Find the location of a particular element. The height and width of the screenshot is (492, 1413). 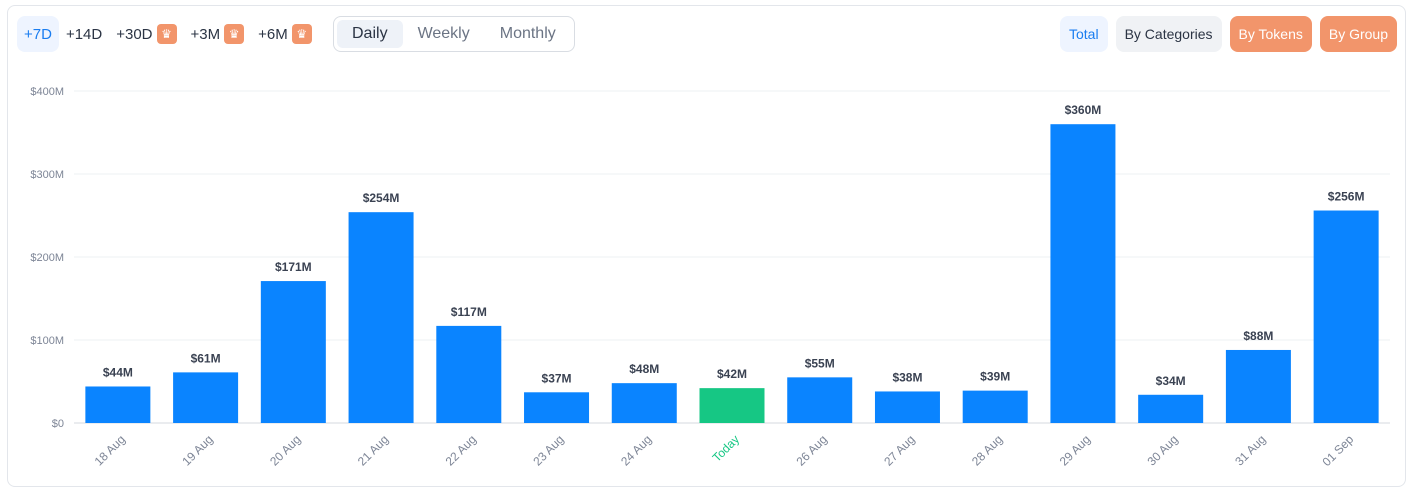

range-7d: +7D is located at coordinates (38, 34).